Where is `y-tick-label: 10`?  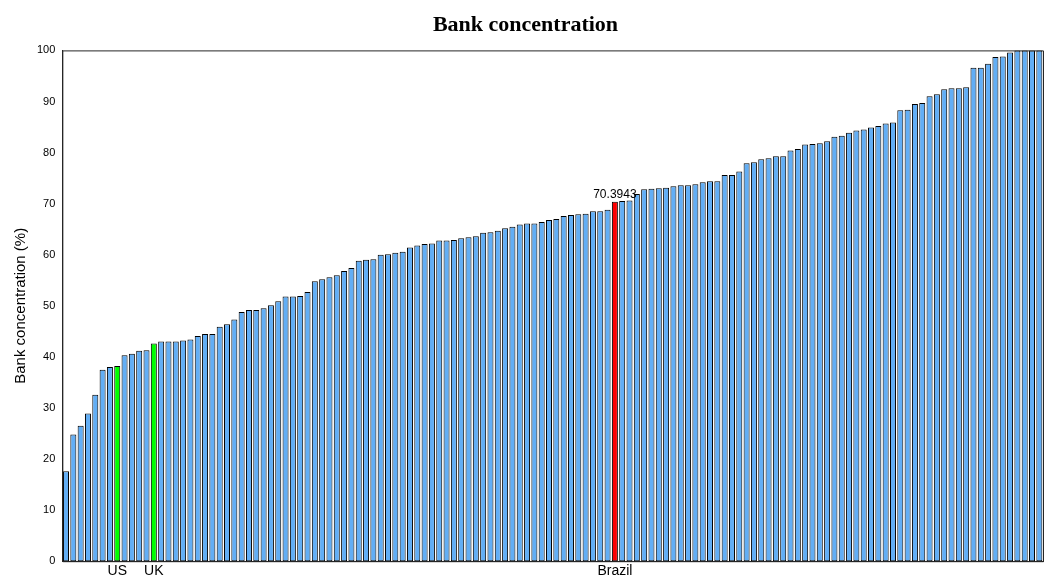 y-tick-label: 10 is located at coordinates (49, 509).